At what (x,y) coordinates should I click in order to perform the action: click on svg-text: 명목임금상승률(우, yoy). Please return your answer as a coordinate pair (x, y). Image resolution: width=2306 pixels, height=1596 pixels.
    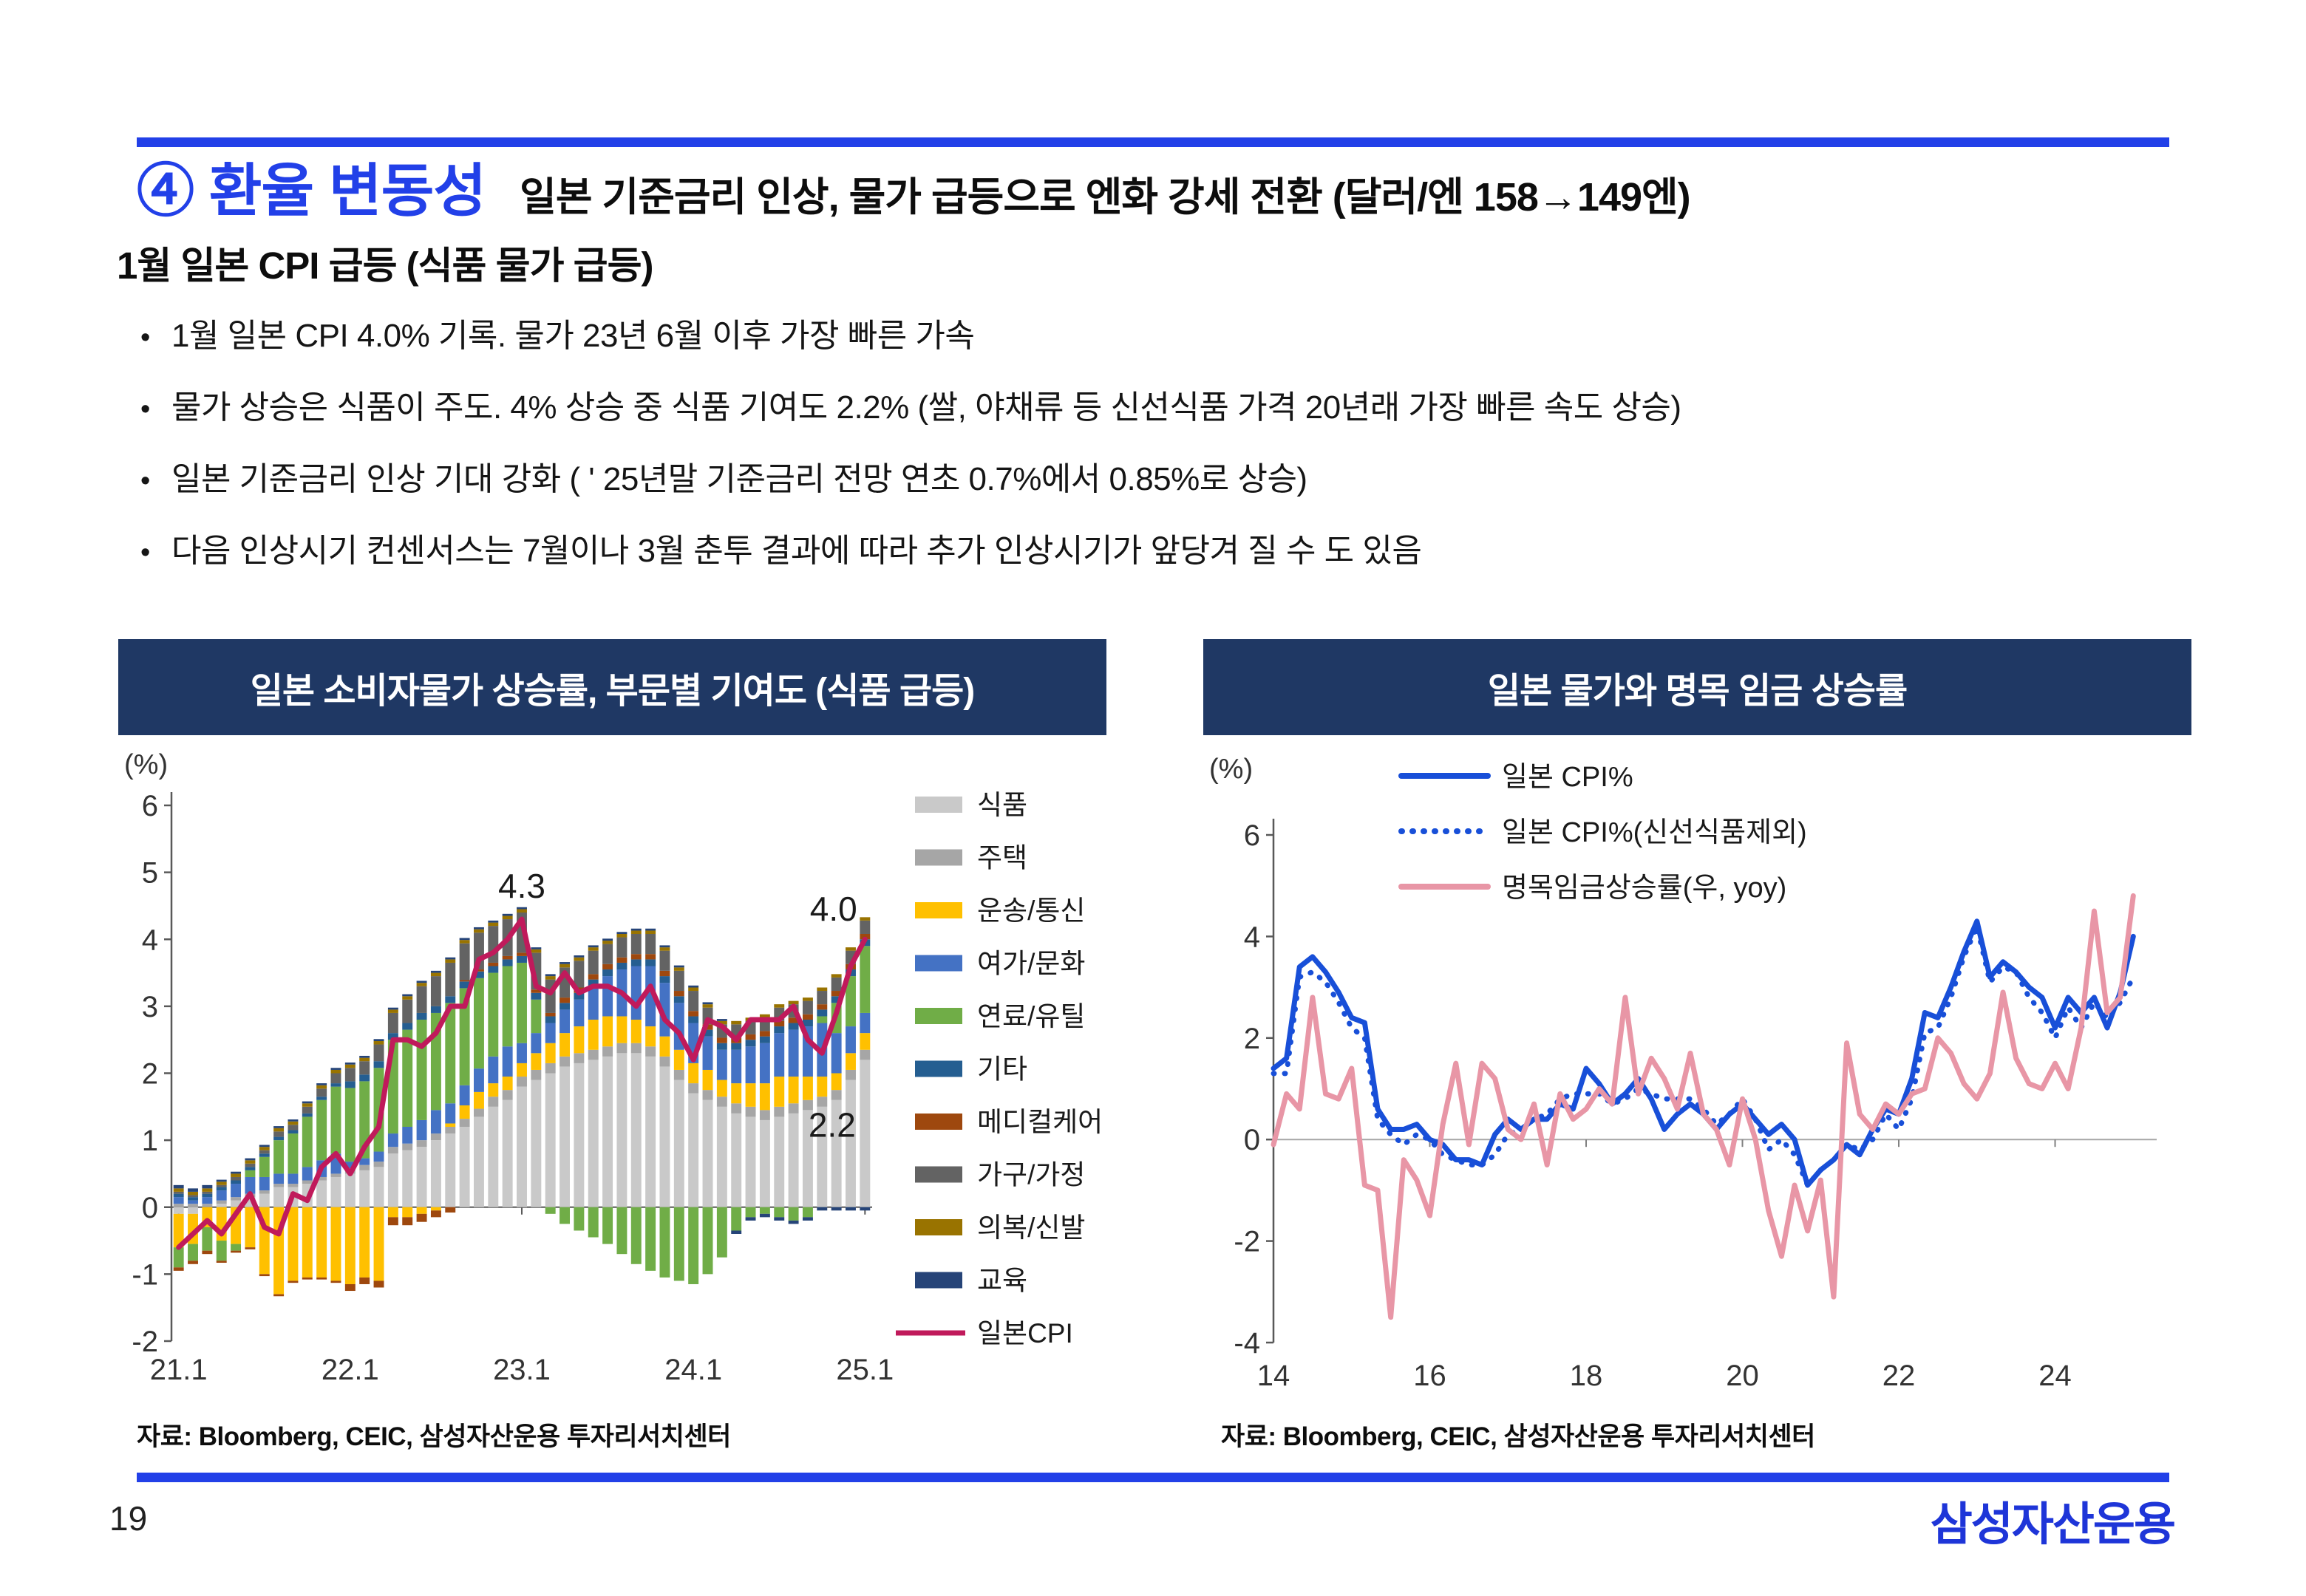
    Looking at the image, I should click on (1644, 889).